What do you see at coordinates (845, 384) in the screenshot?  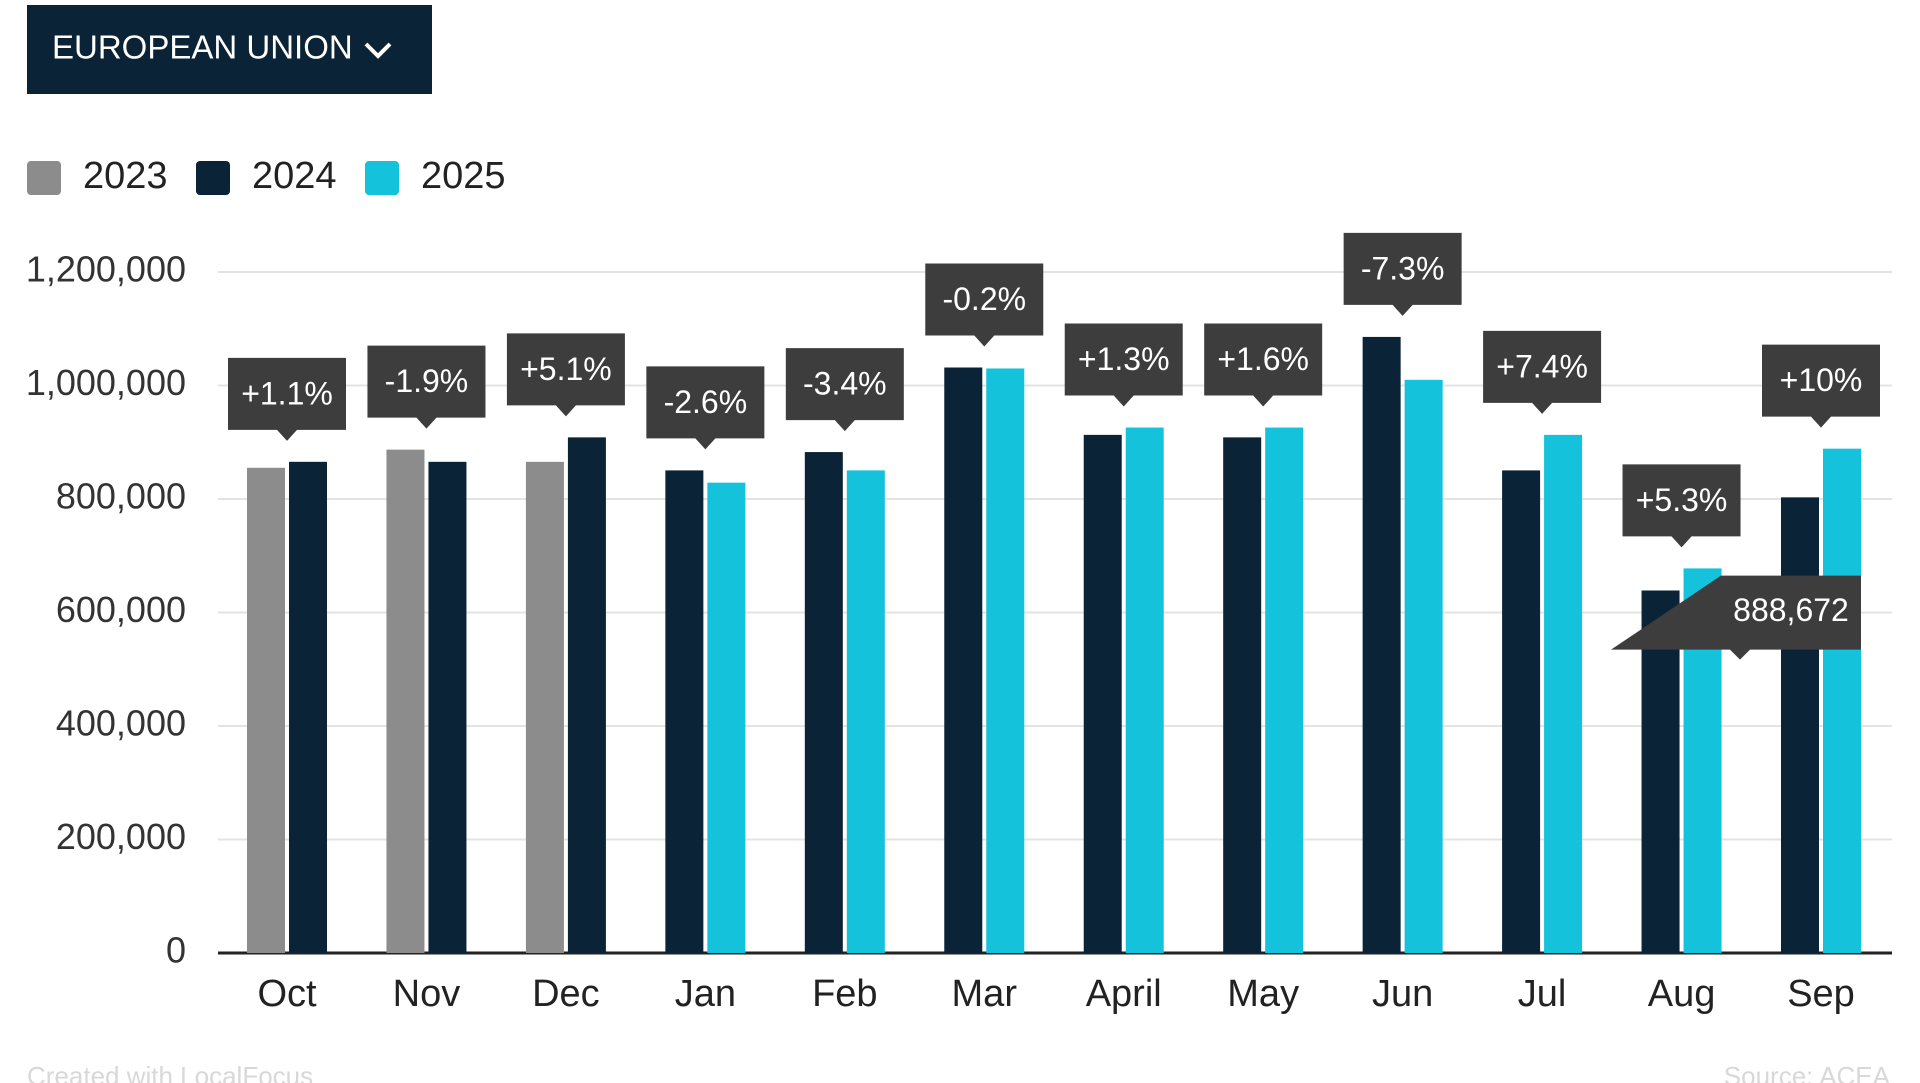 I see `change-label: -3.4%` at bounding box center [845, 384].